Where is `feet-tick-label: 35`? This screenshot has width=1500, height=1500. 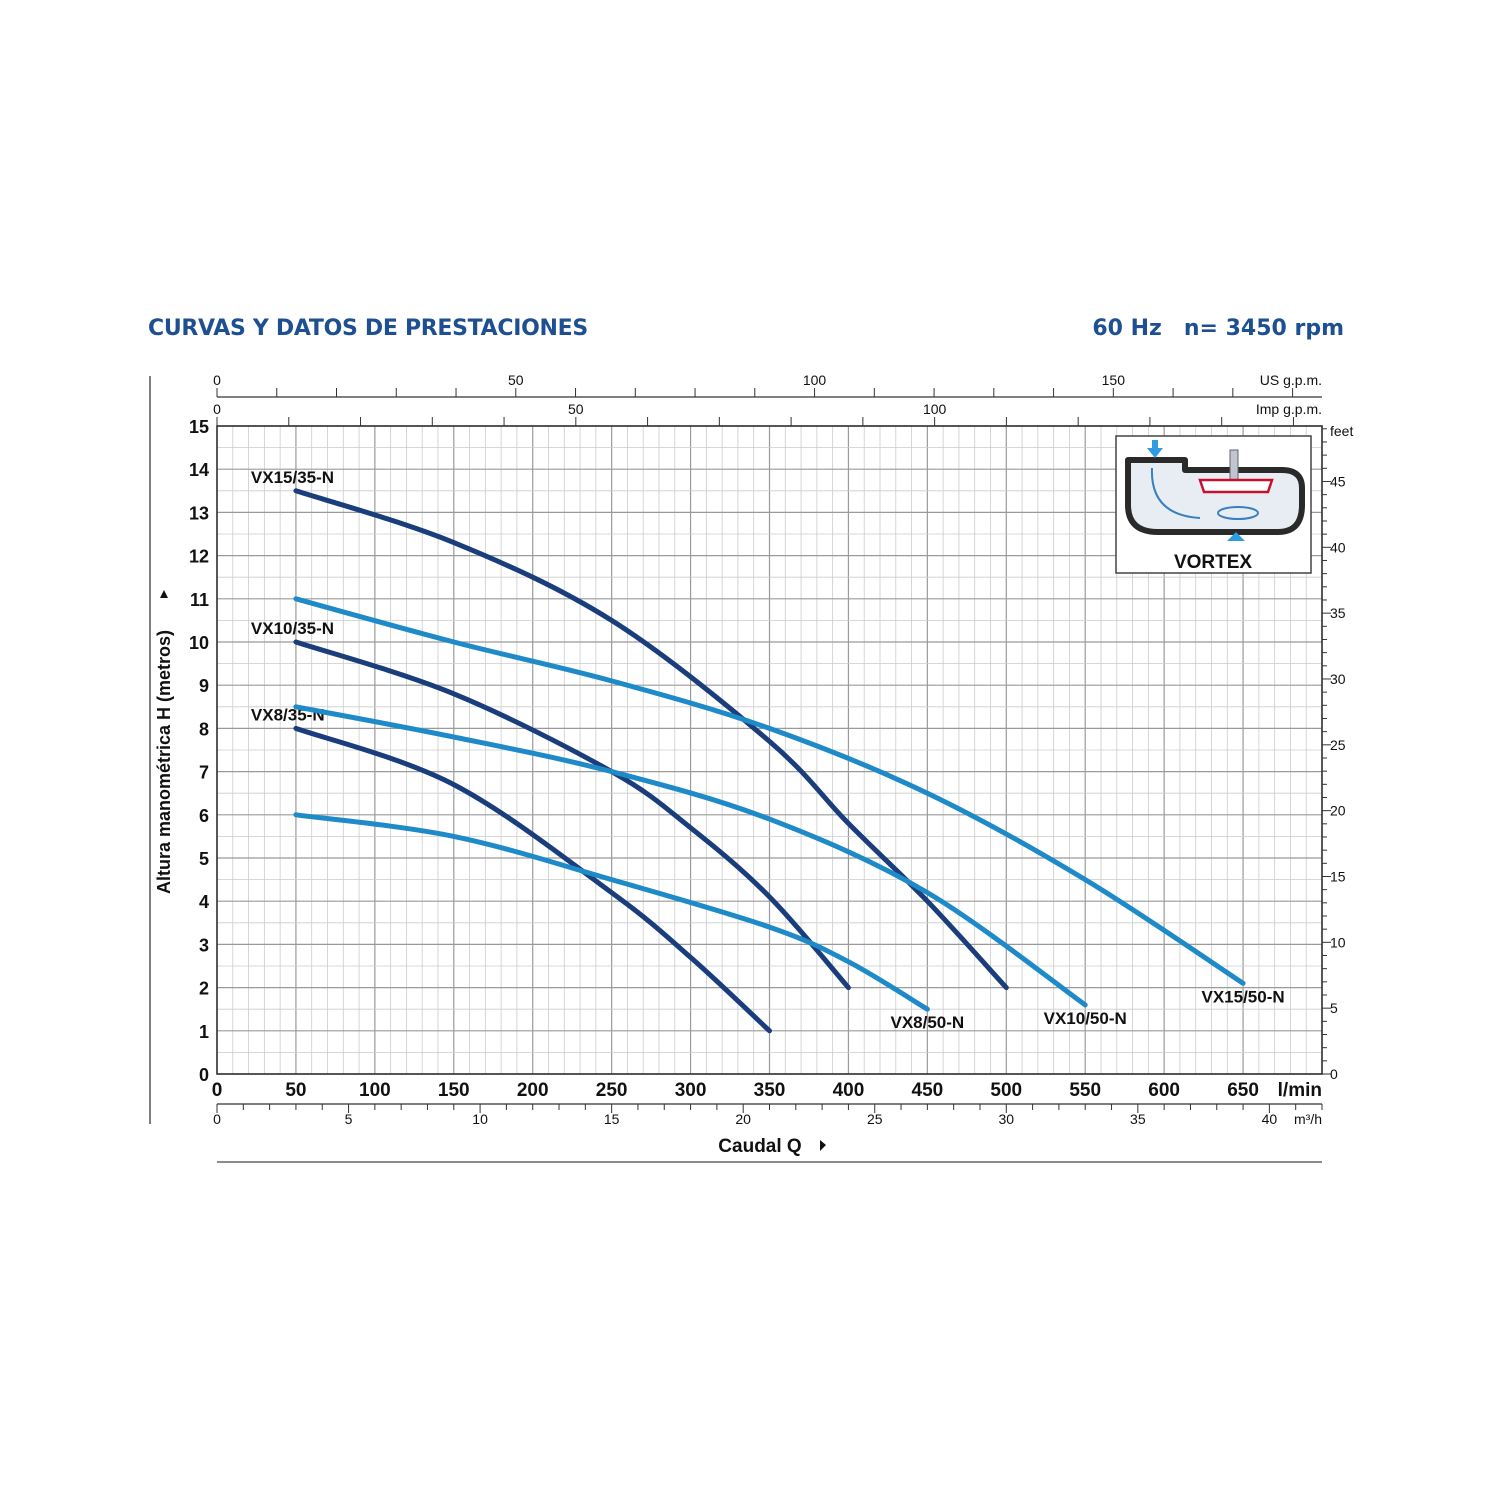
feet-tick-label: 35 is located at coordinates (1338, 613).